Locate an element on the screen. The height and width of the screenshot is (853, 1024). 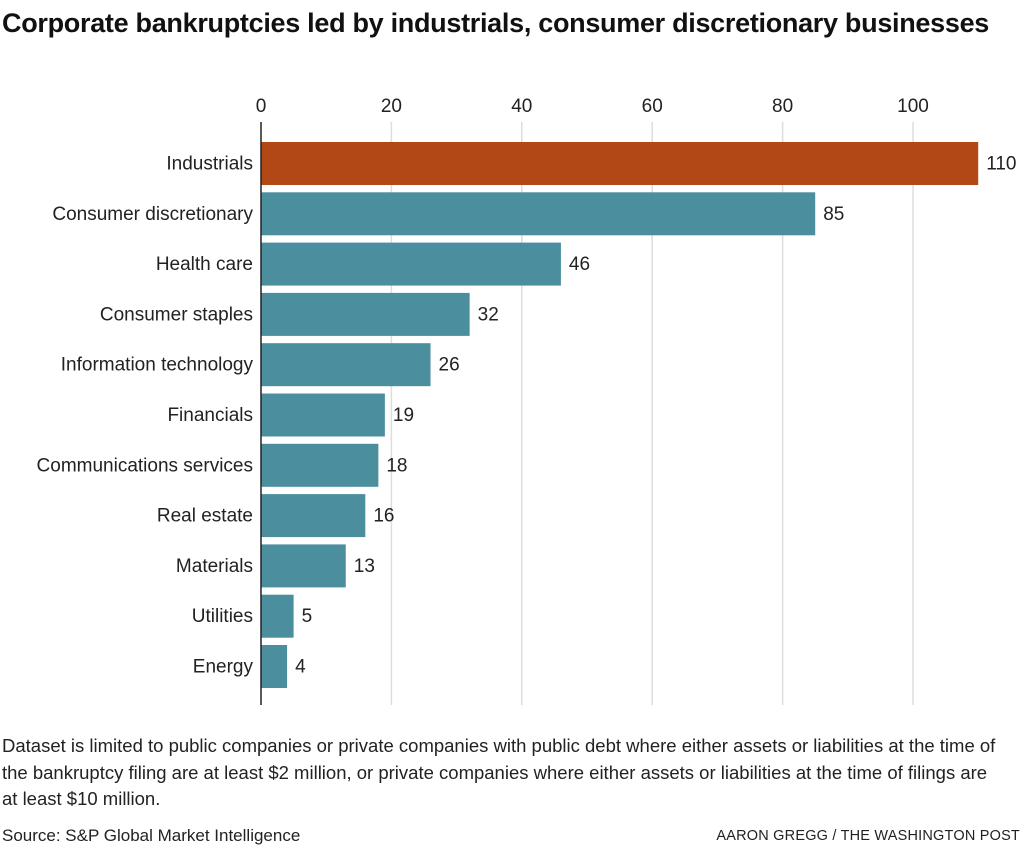
credit-text: AARON GREGG / THE WASHINGTON POST is located at coordinates (868, 836).